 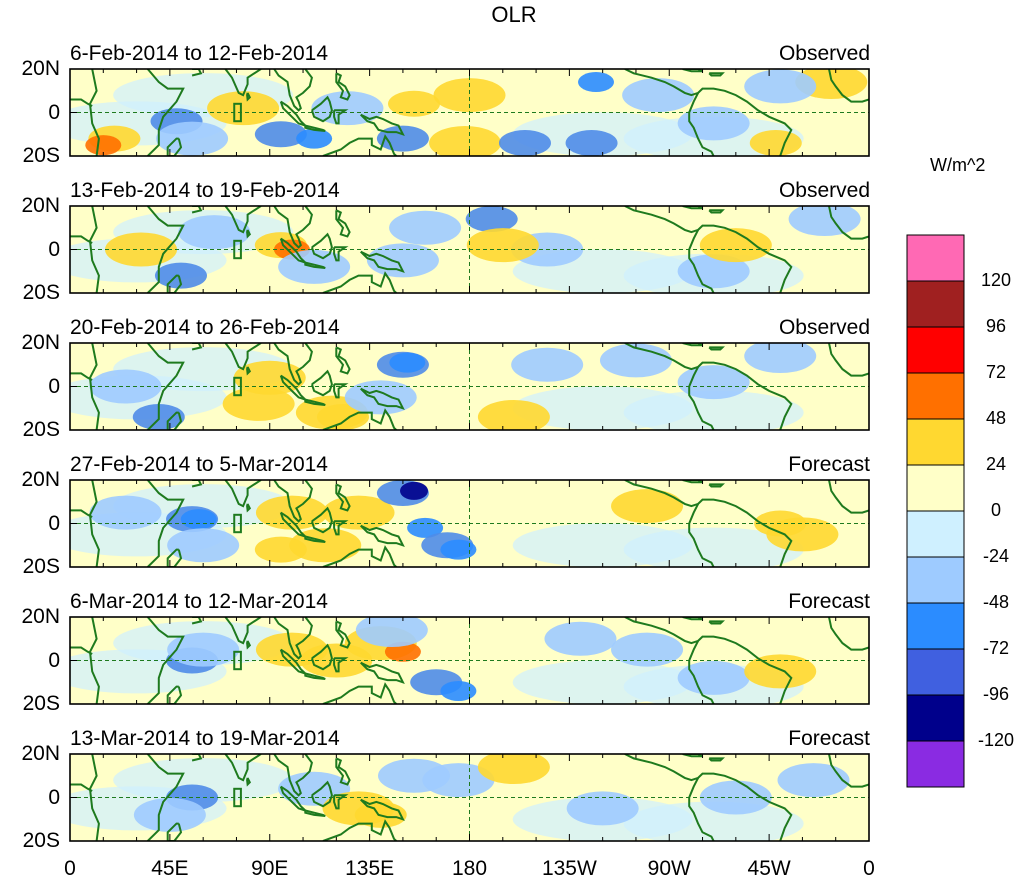 What do you see at coordinates (995, 648) in the screenshot?
I see `colorbar-level-label: -72` at bounding box center [995, 648].